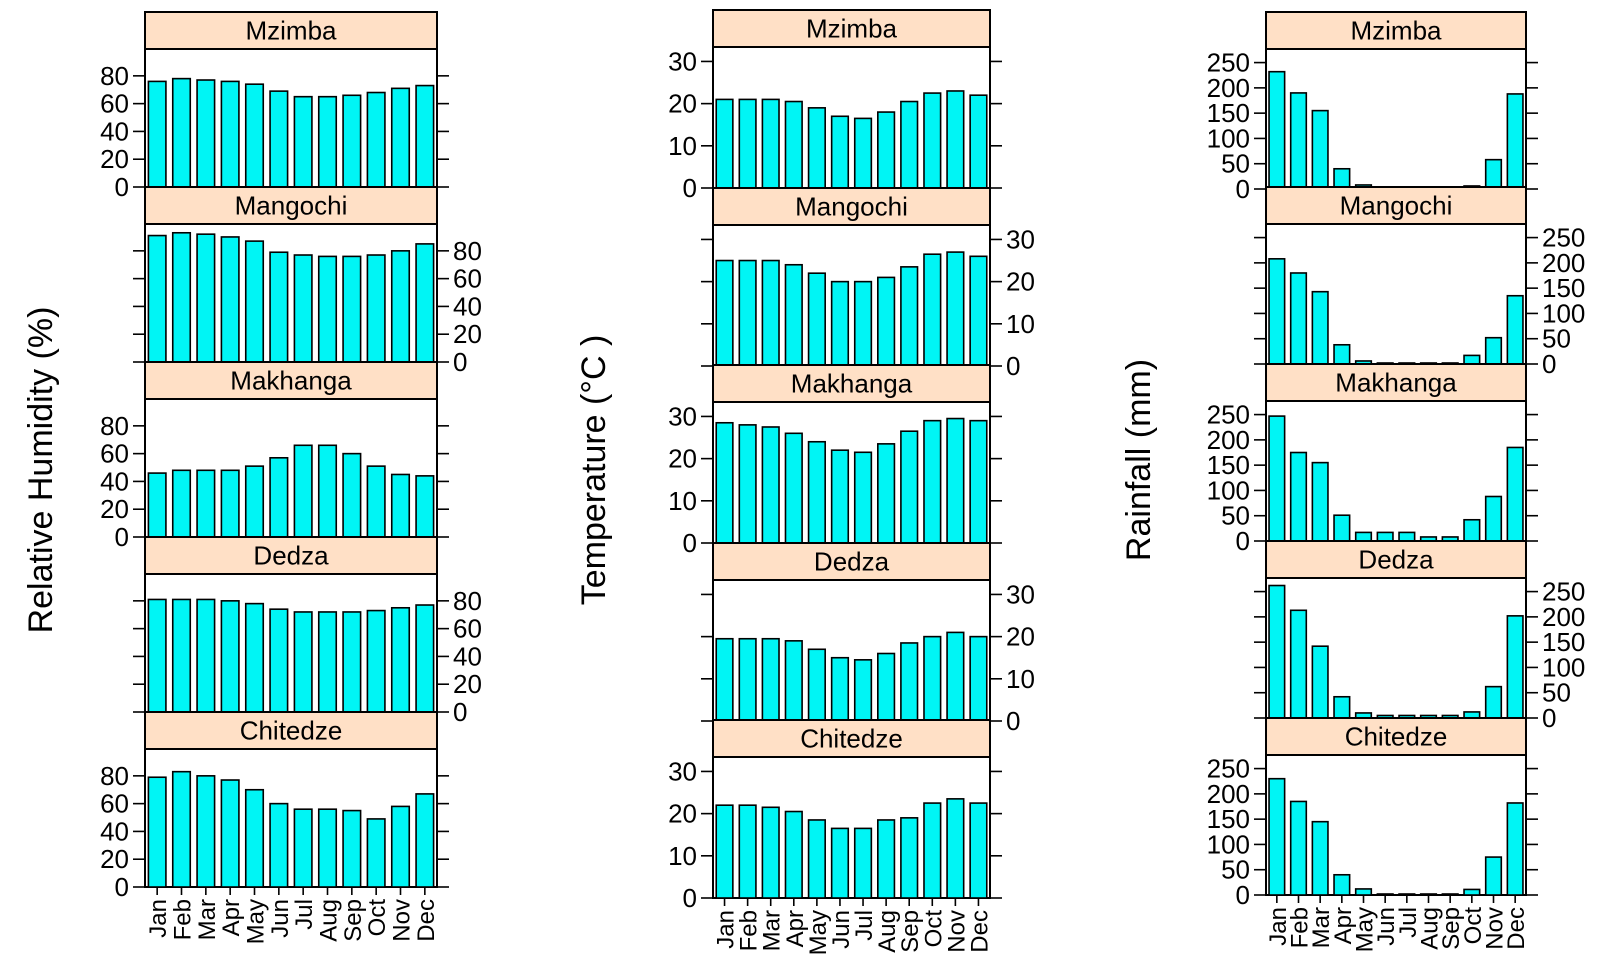  What do you see at coordinates (818, 932) in the screenshot?
I see `x-tick-label: May` at bounding box center [818, 932].